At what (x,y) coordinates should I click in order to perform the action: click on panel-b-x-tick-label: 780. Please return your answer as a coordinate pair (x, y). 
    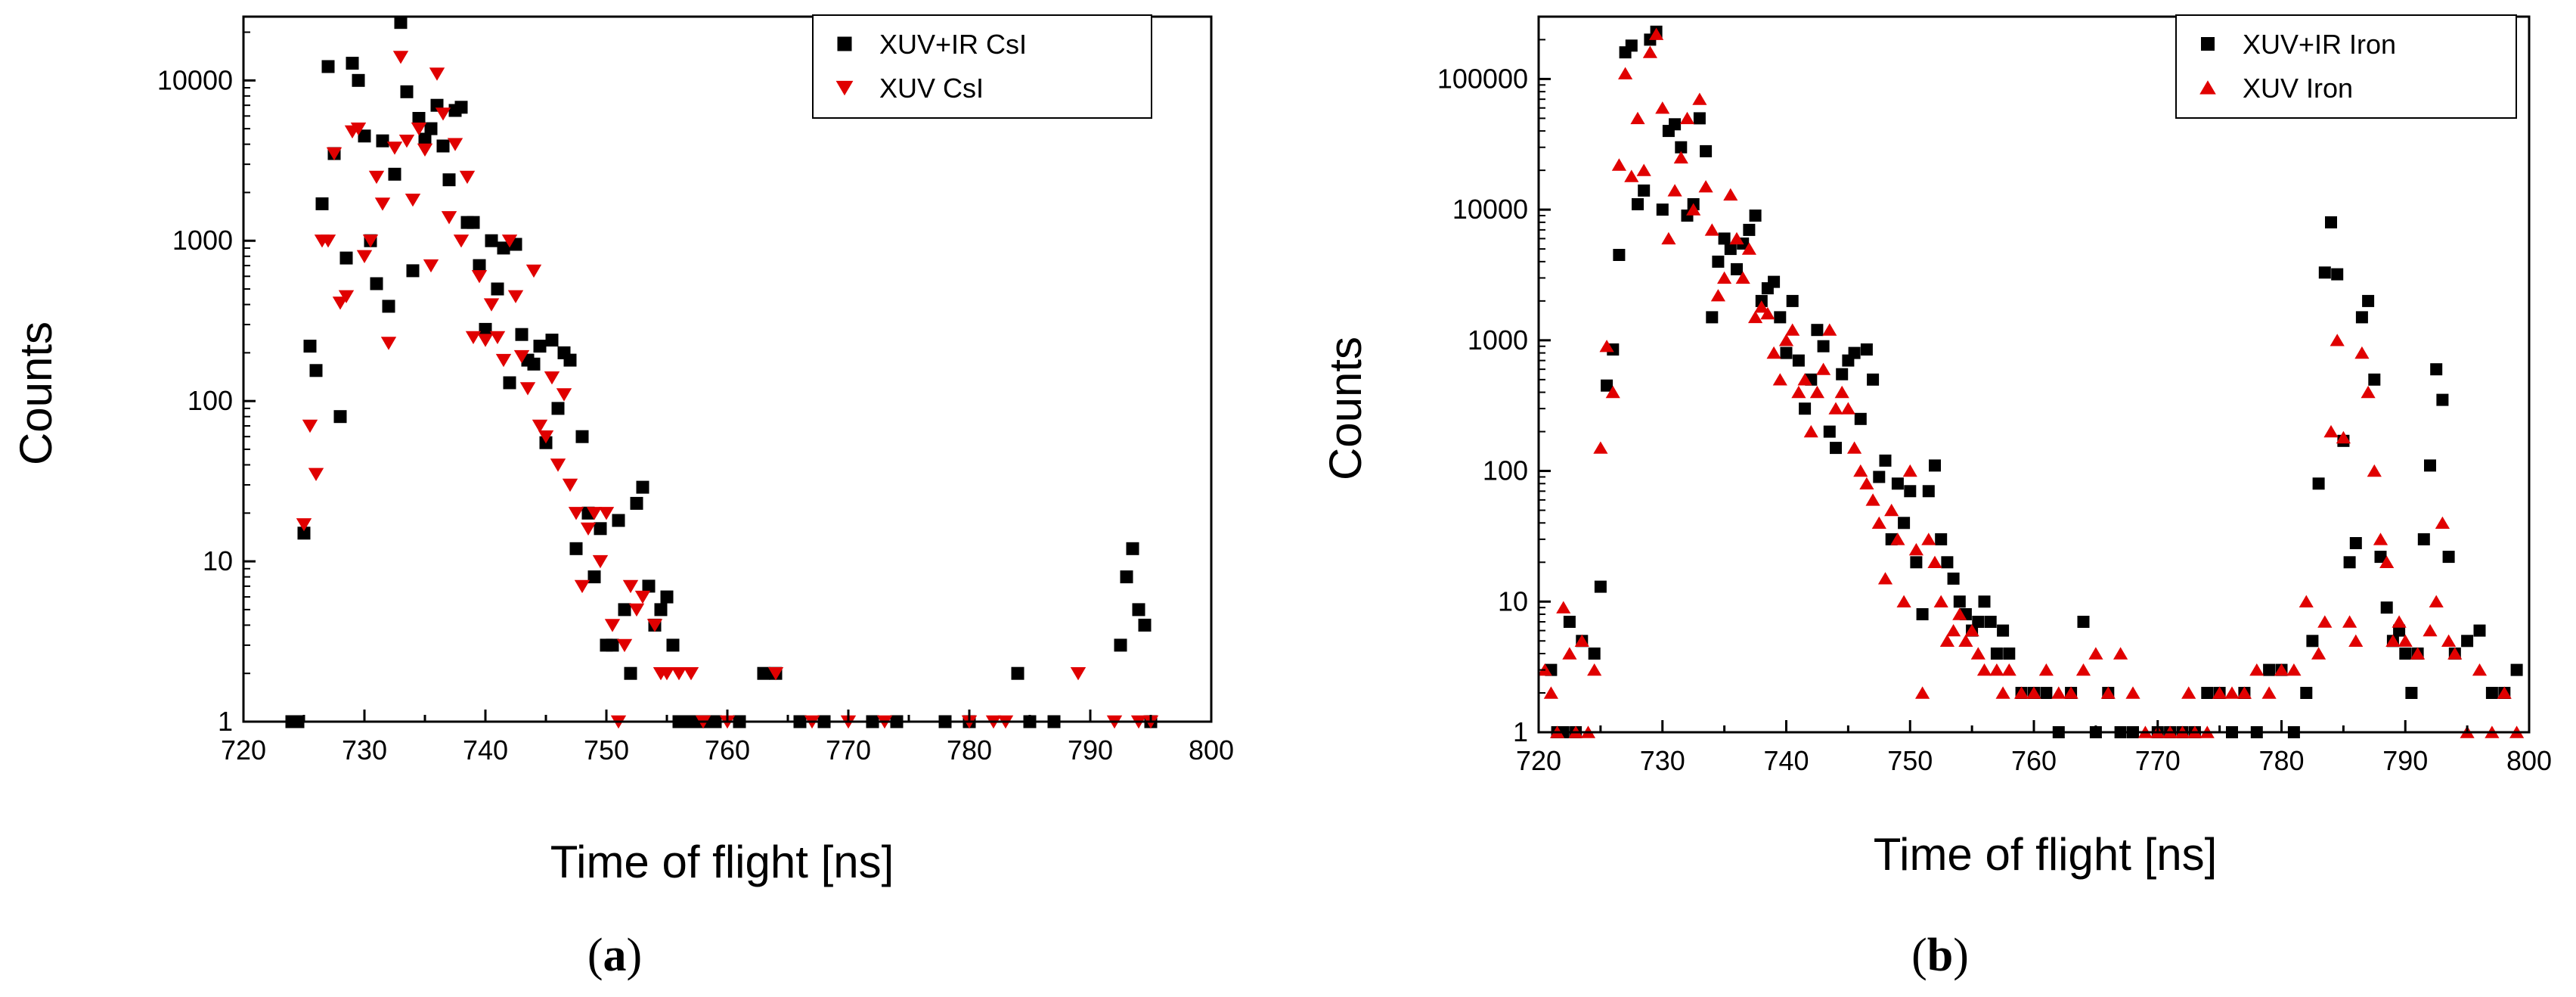
    Looking at the image, I should click on (2281, 761).